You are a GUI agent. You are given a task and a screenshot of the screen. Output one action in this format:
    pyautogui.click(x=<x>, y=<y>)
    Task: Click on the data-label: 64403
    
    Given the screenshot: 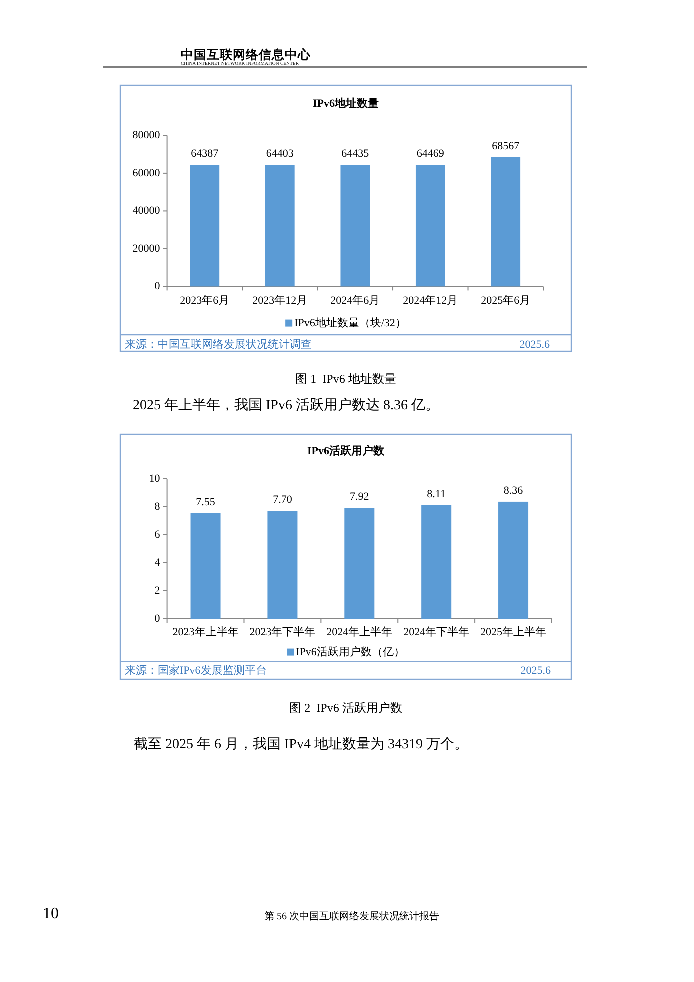 What is the action you would take?
    pyautogui.click(x=280, y=154)
    